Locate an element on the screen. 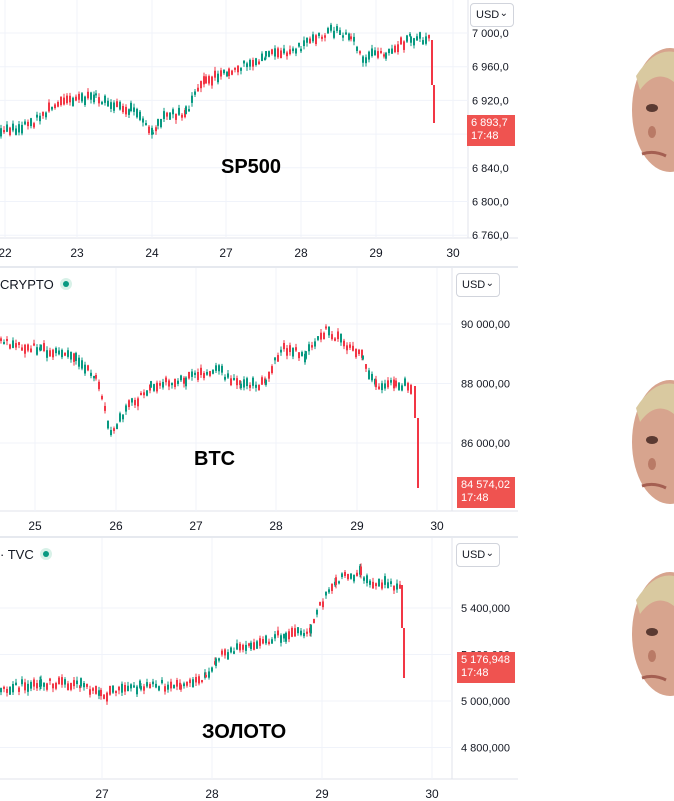  last-price-tag: 6 893,7 17:48 is located at coordinates (491, 130).